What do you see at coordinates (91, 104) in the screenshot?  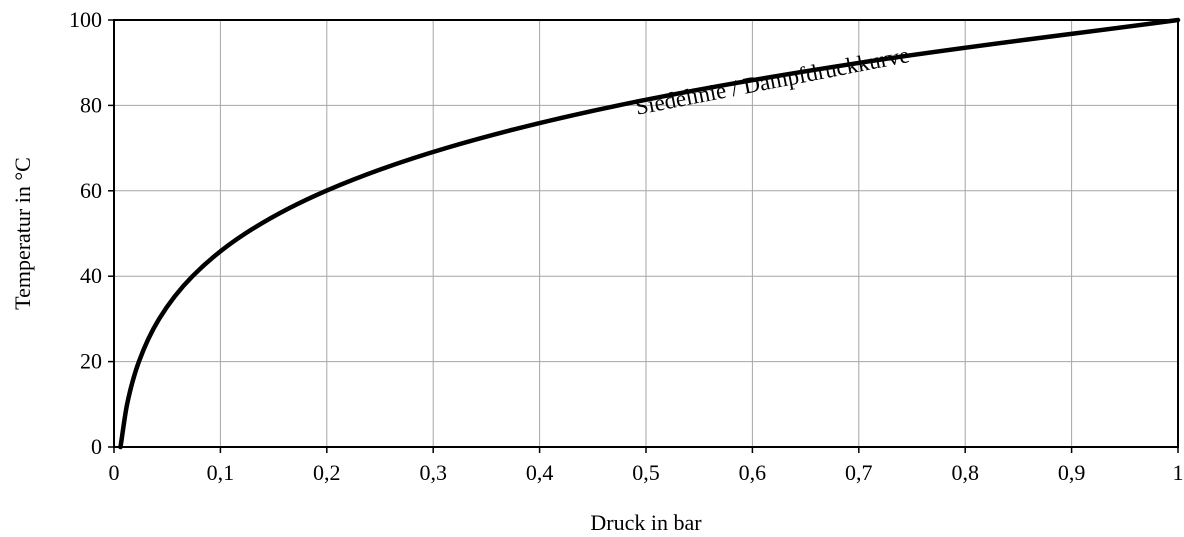 I see `y-tick-label: 80` at bounding box center [91, 104].